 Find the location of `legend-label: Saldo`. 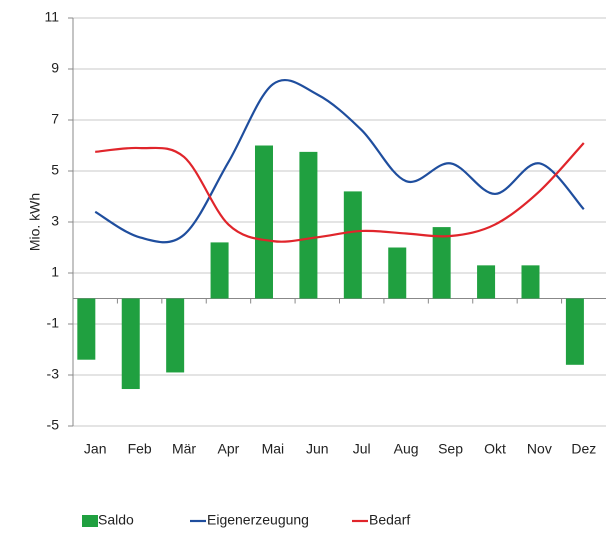

legend-label: Saldo is located at coordinates (116, 520).